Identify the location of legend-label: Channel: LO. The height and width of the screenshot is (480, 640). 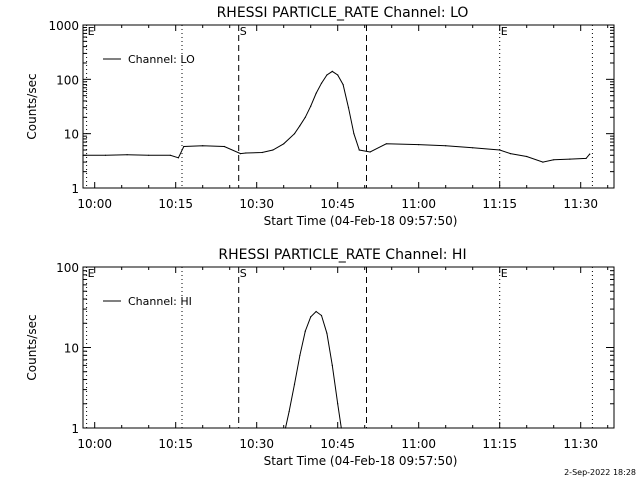
(161, 59).